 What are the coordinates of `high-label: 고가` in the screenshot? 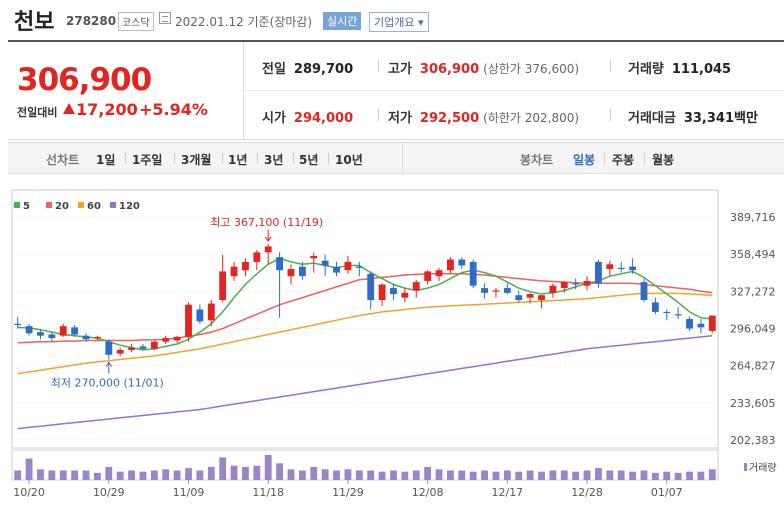 It's located at (400, 69).